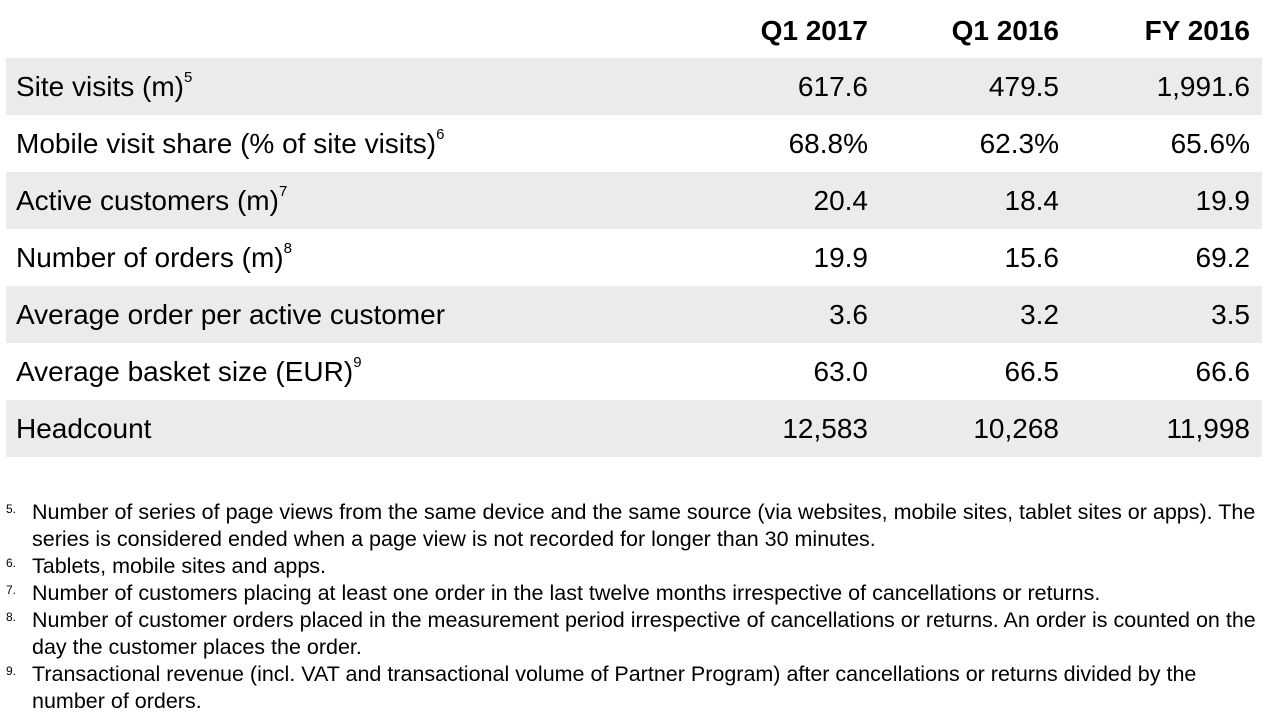 The height and width of the screenshot is (726, 1276). I want to click on cell-q1-2017: 19.9, so click(841, 257).